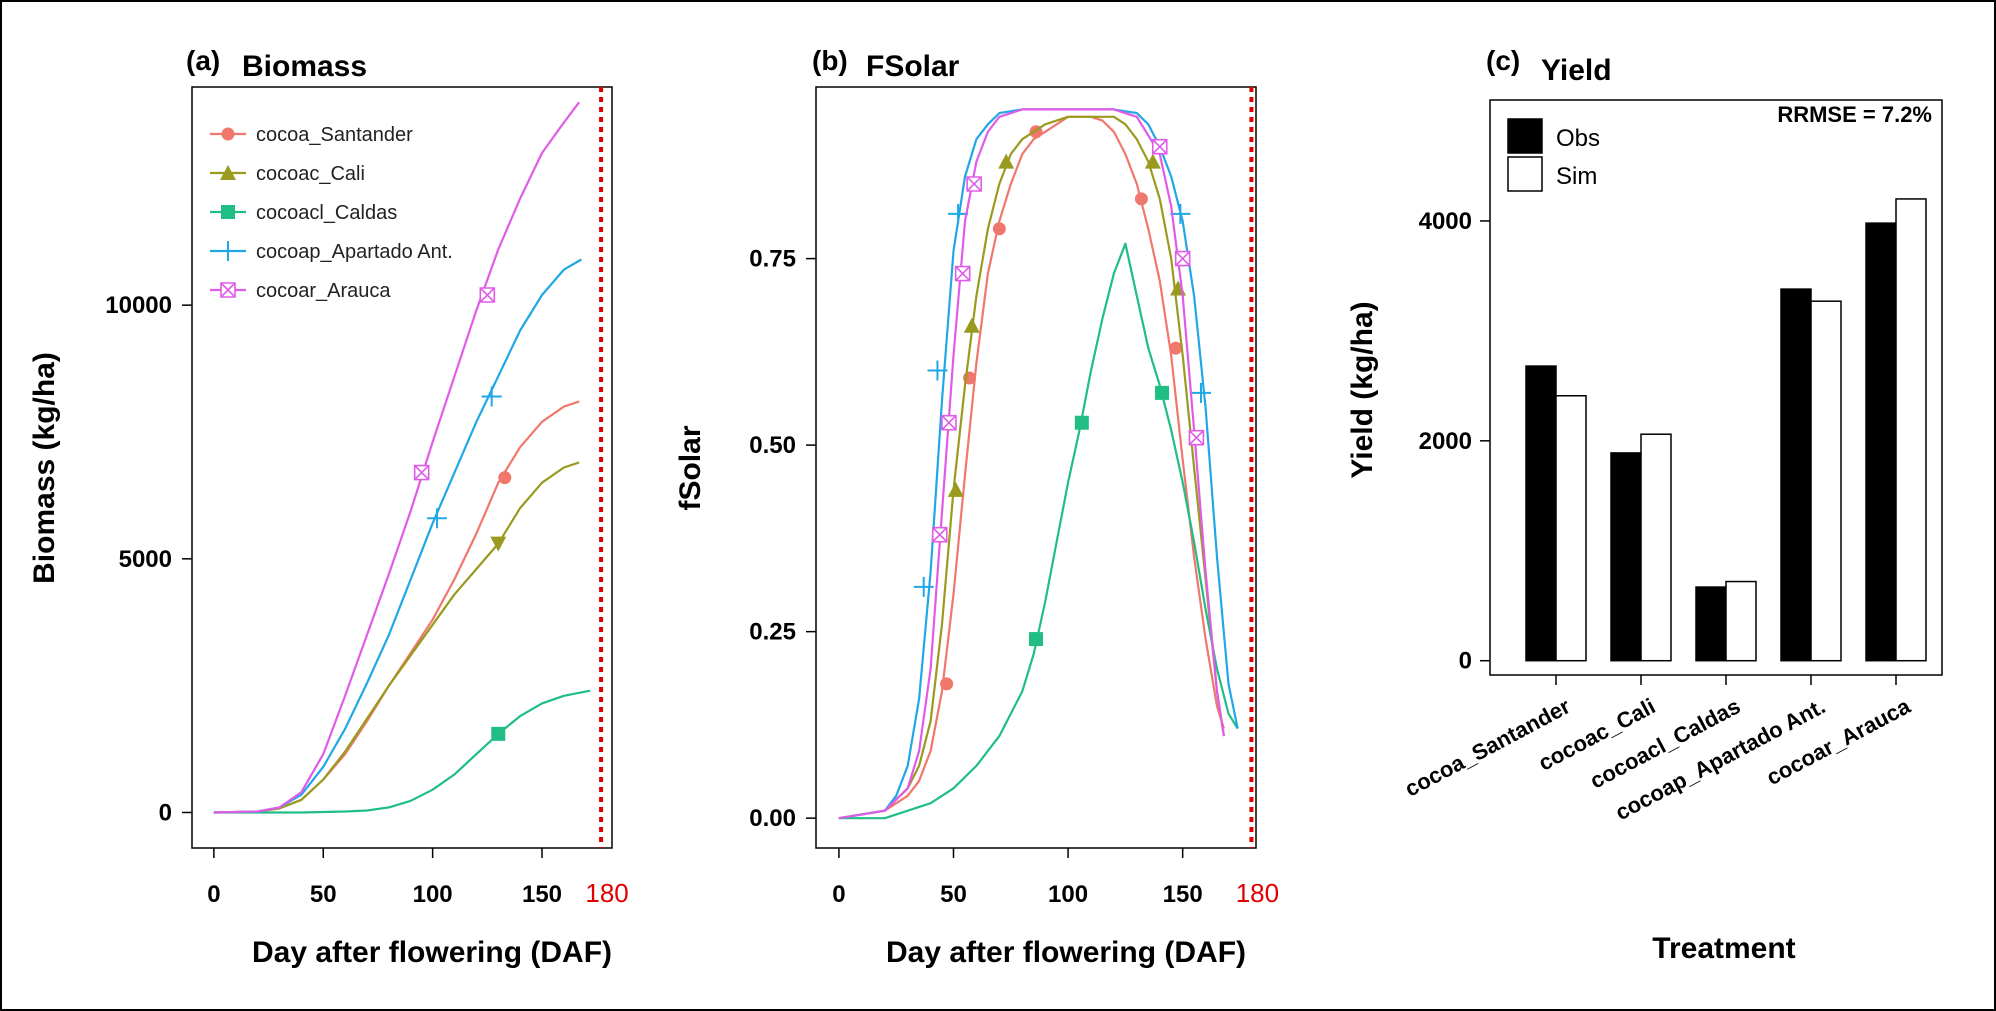 The height and width of the screenshot is (1011, 1996). What do you see at coordinates (1854, 114) in the screenshot?
I see `rrmse-annotation: RRMSE = 7.2%` at bounding box center [1854, 114].